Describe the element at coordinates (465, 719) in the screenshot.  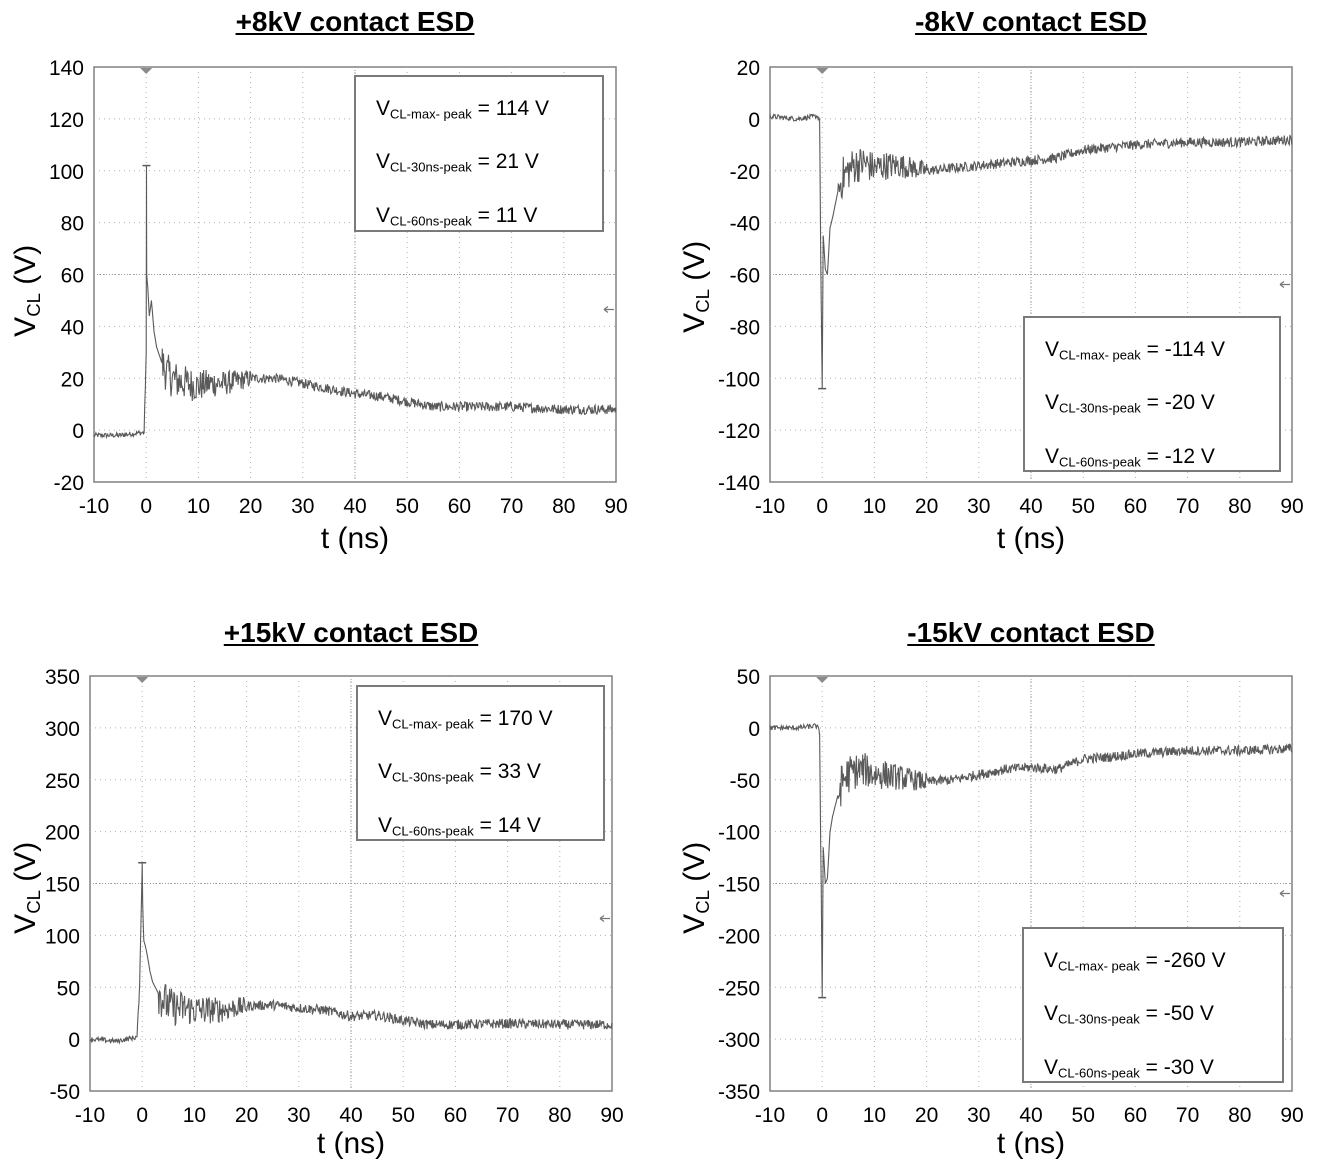
I see `annotation-max-peak: VCL-max- peak = 170 V` at that location.